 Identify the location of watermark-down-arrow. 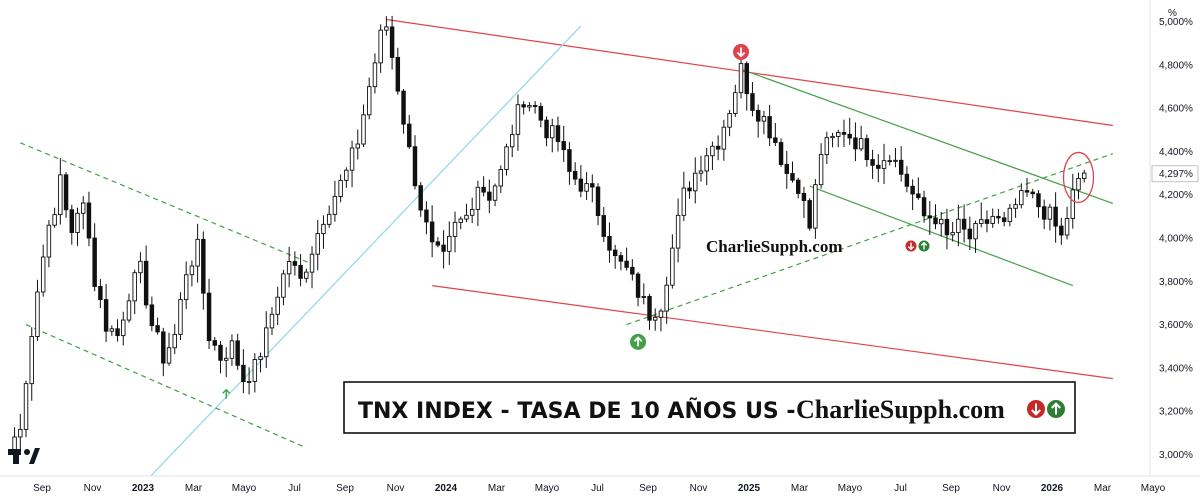
(911, 246).